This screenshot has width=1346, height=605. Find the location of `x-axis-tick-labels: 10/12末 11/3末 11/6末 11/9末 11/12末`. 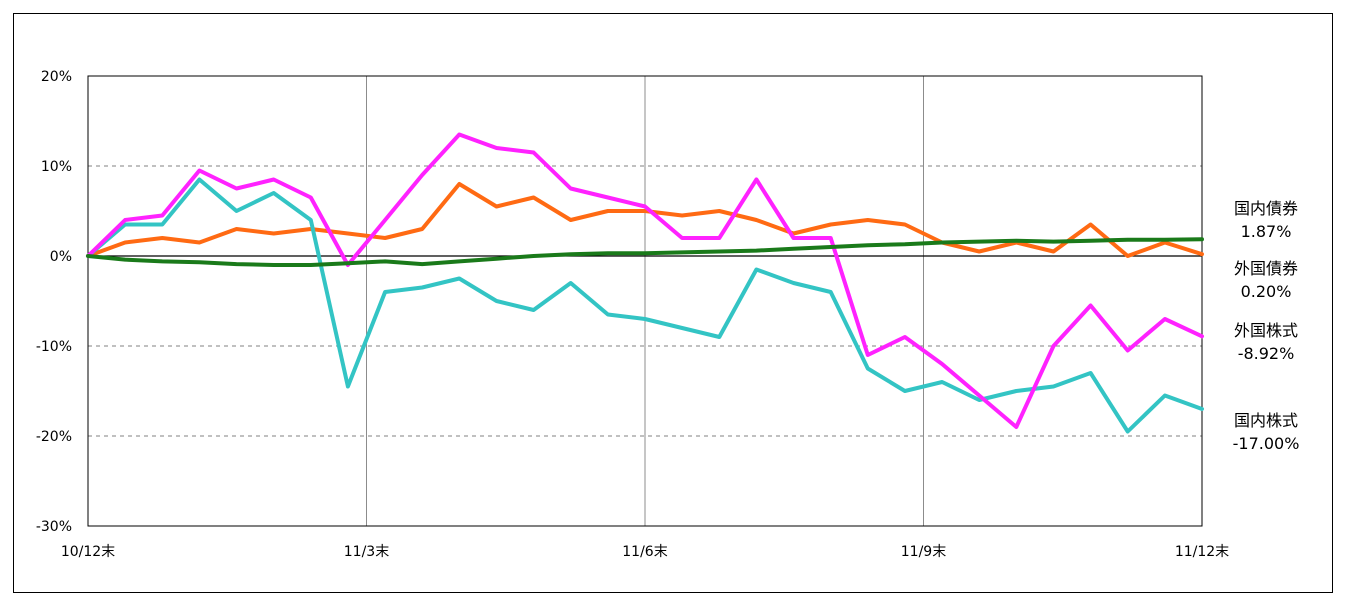

x-axis-tick-labels: 10/12末 11/3末 11/6末 11/9末 11/12末 is located at coordinates (645, 552).